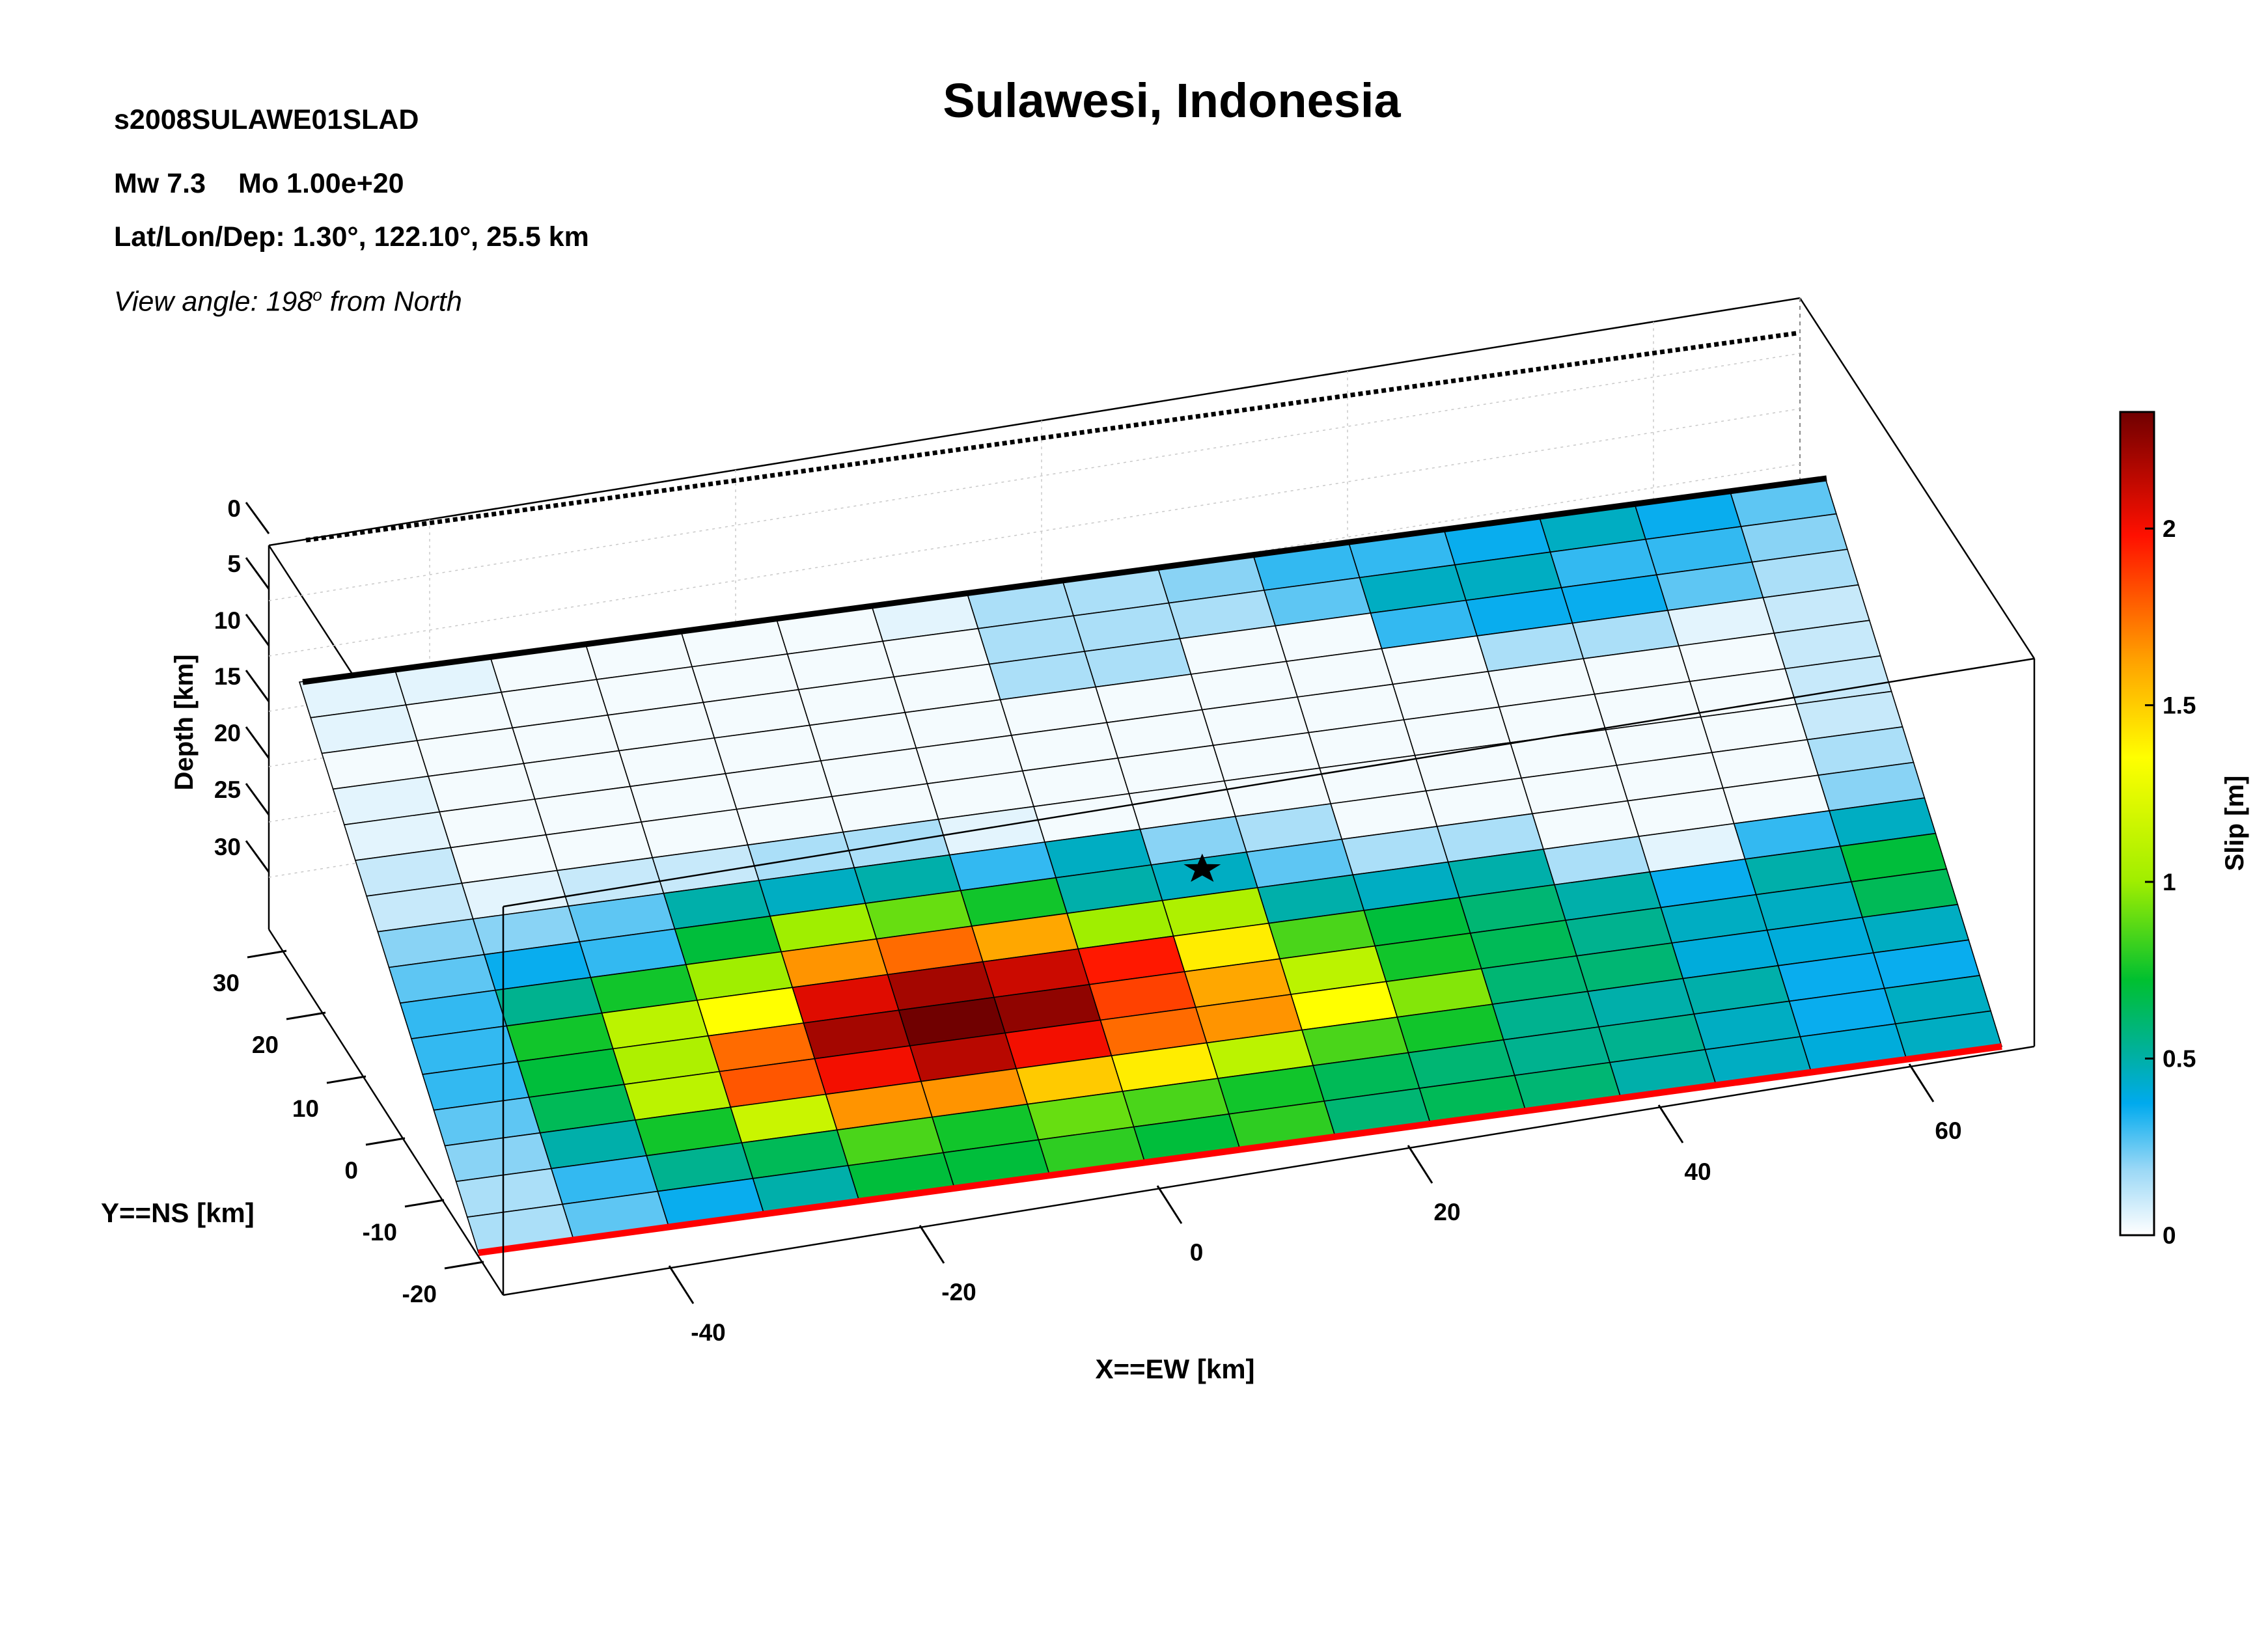  What do you see at coordinates (234, 564) in the screenshot?
I see `z-tick-label: 5` at bounding box center [234, 564].